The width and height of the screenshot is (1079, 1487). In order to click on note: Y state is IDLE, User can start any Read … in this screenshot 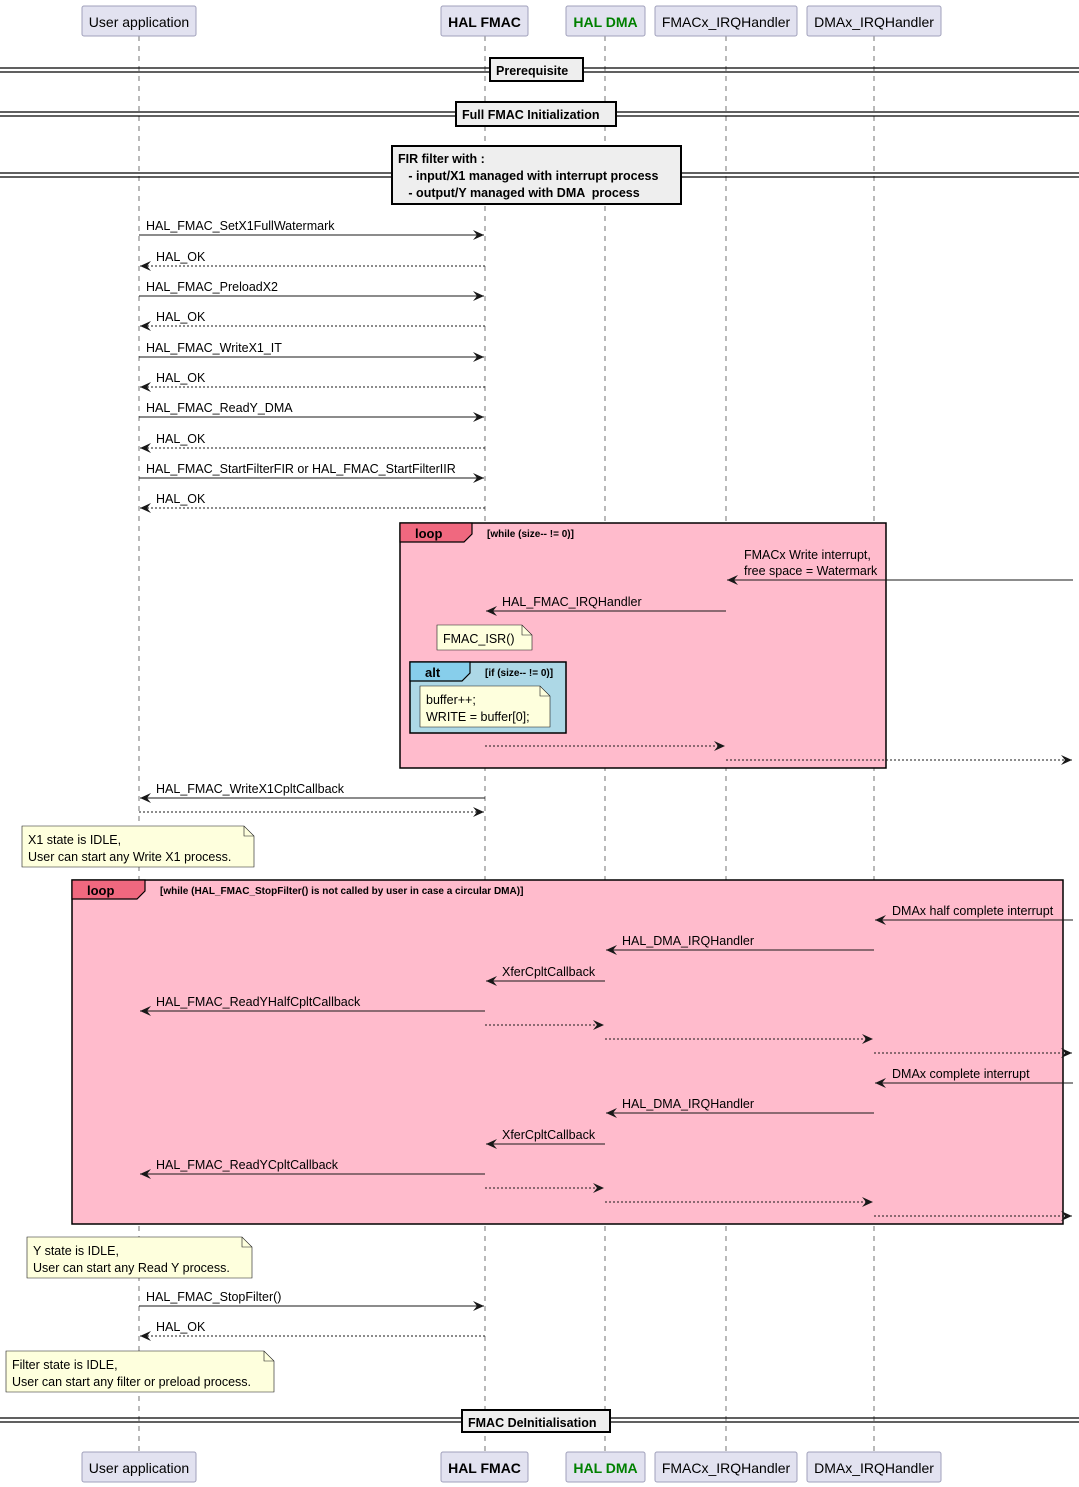, I will do `click(139, 1257)`.